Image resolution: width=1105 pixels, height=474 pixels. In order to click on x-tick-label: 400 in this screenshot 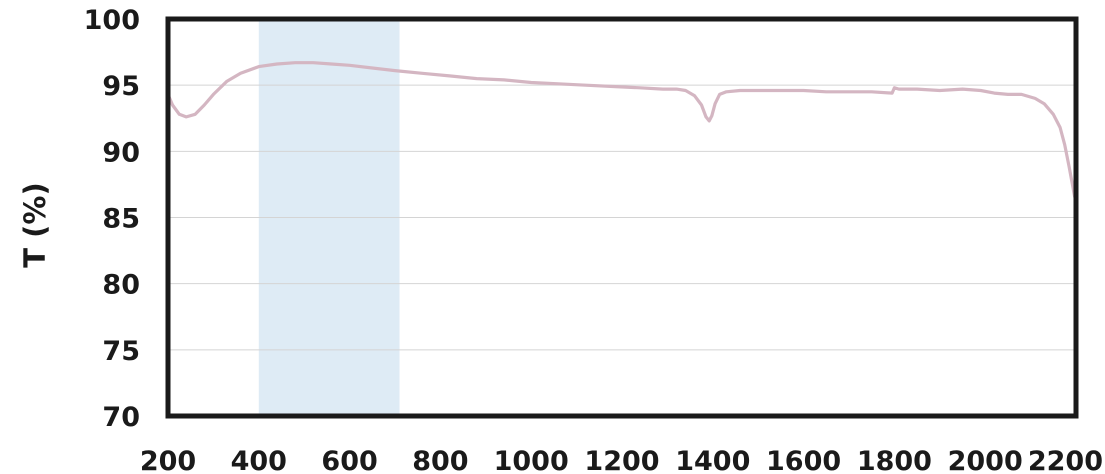, I will do `click(259, 460)`.